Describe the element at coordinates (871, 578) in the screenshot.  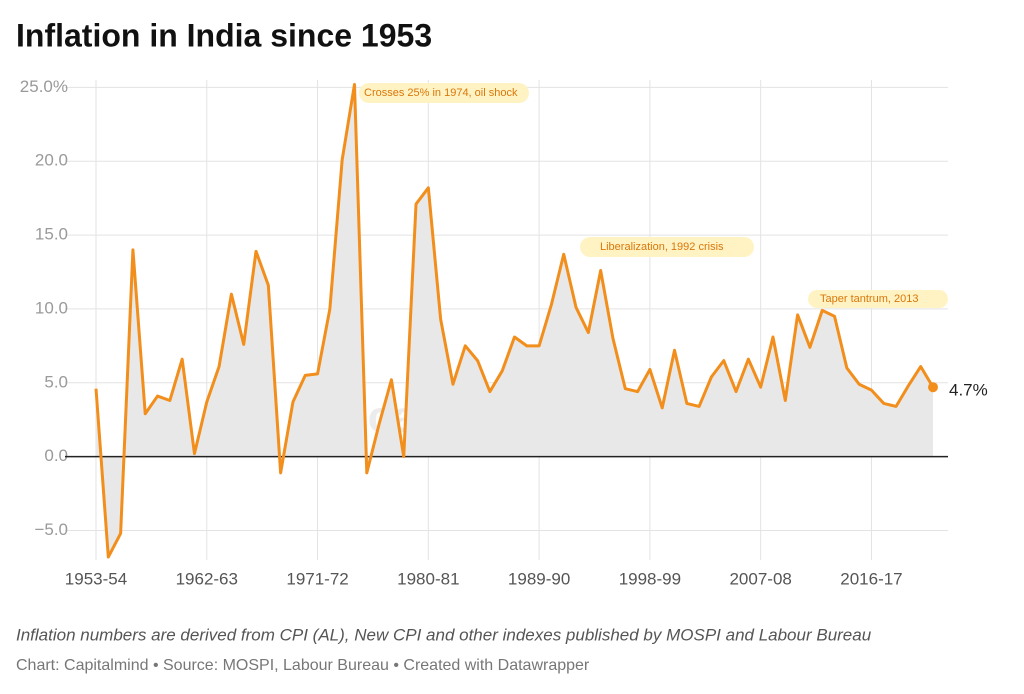
I see `x-tick-label: 2016-17` at that location.